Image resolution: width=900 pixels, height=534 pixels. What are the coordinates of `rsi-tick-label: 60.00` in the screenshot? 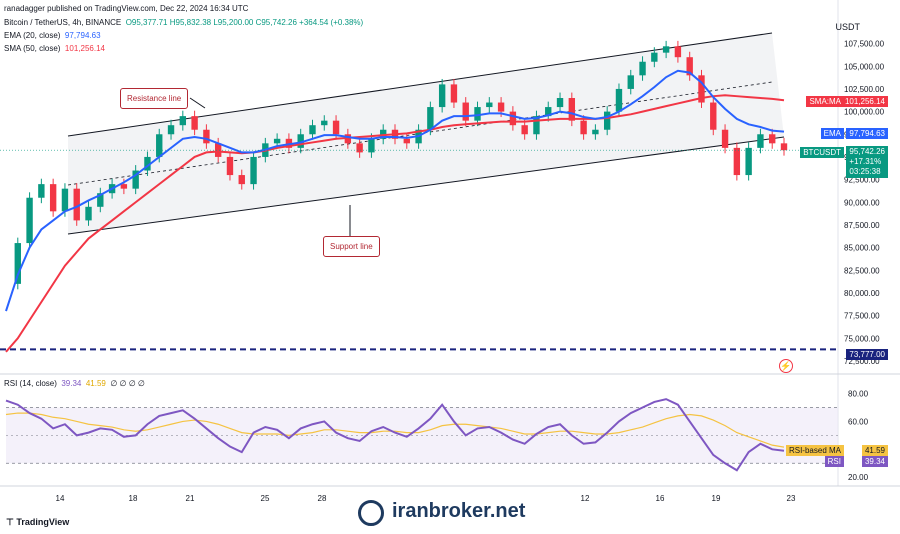 It's located at (858, 421).